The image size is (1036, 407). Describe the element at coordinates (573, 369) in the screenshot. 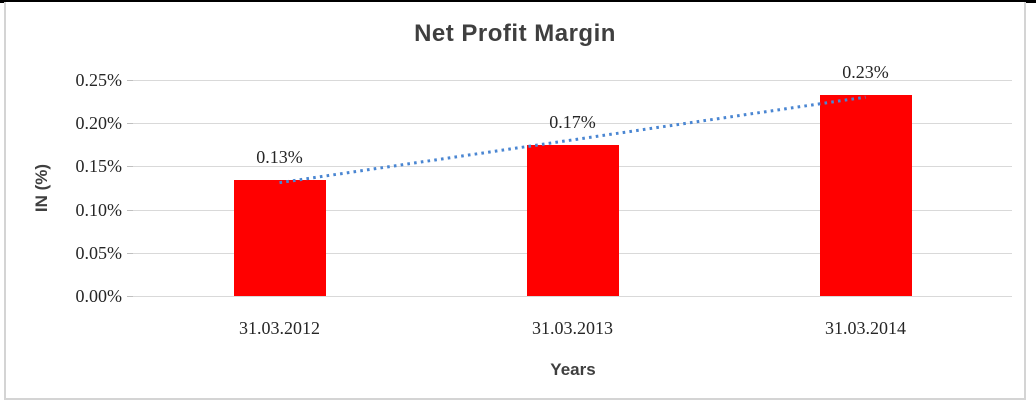

I see `x-axis-title: Years` at that location.